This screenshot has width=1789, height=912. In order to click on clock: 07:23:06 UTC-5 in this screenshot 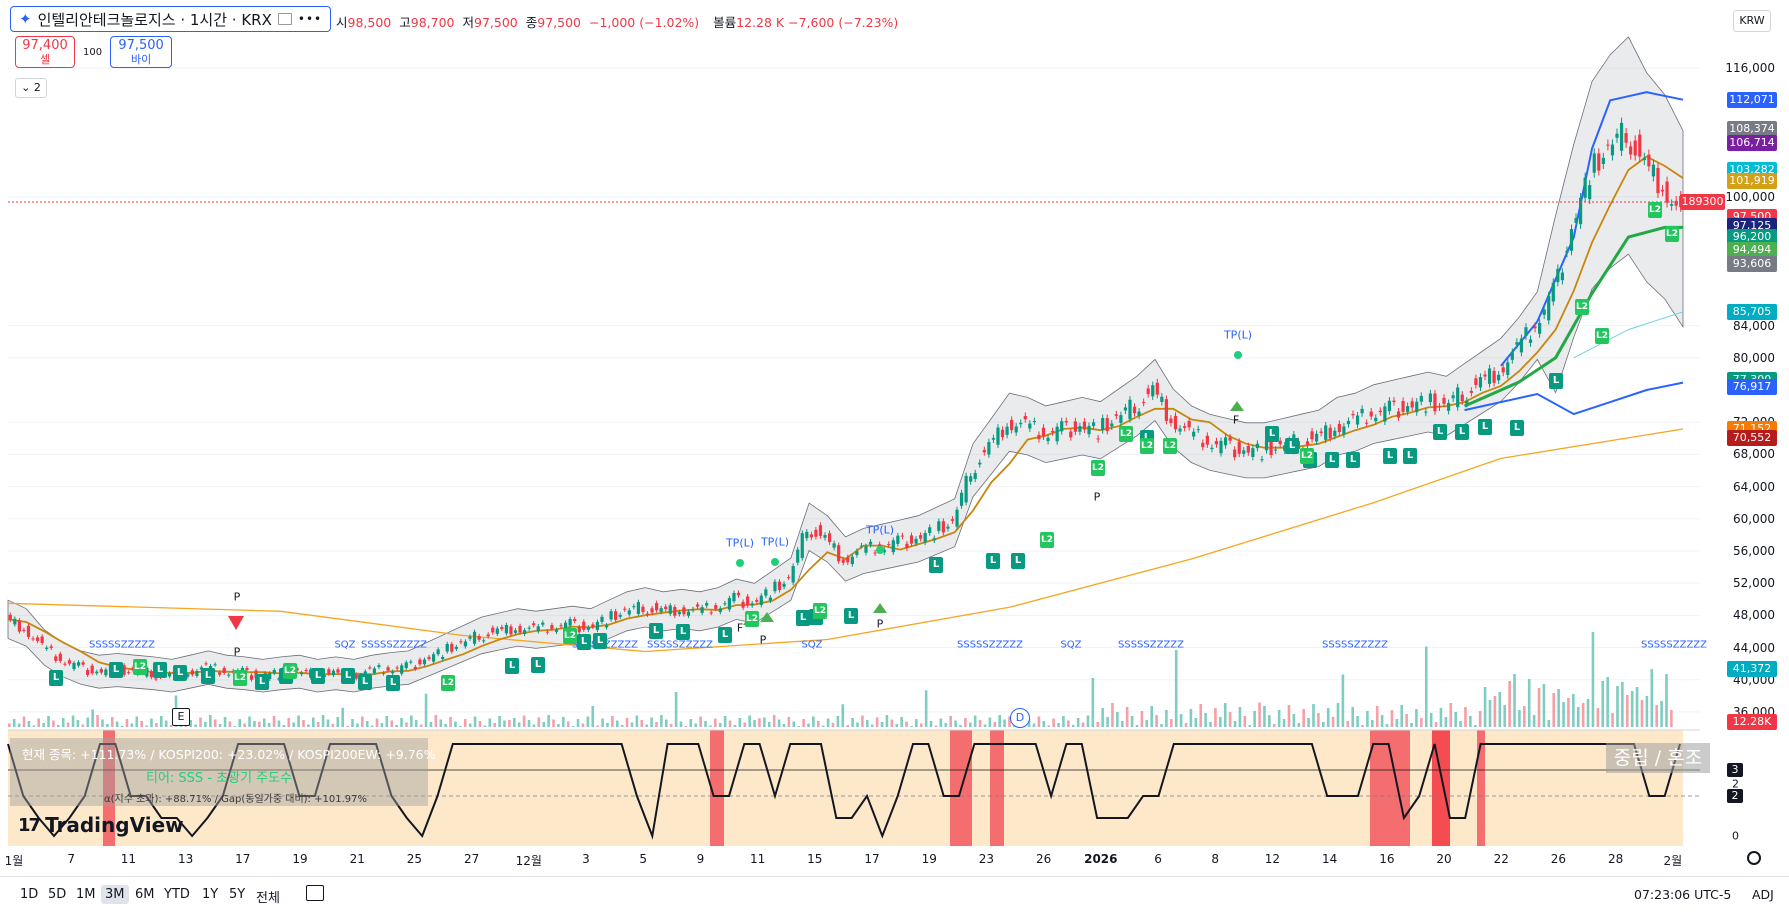, I will do `click(1683, 894)`.